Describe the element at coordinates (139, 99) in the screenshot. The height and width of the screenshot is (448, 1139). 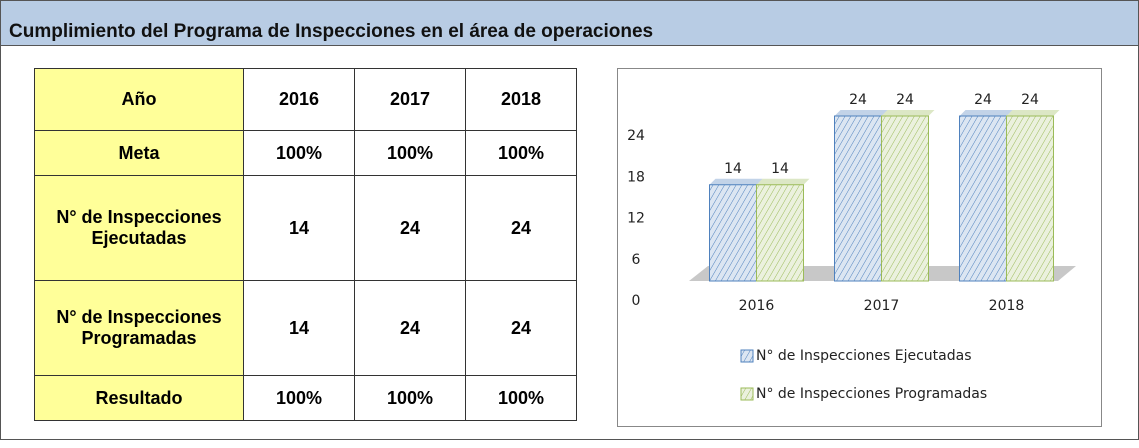
I see `table-cell: Año` at that location.